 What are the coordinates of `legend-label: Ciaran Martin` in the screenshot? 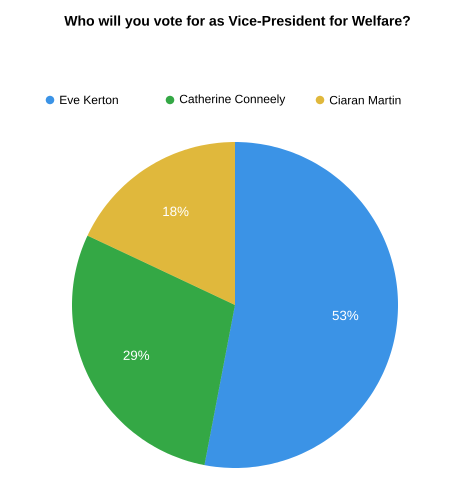 It's located at (365, 100).